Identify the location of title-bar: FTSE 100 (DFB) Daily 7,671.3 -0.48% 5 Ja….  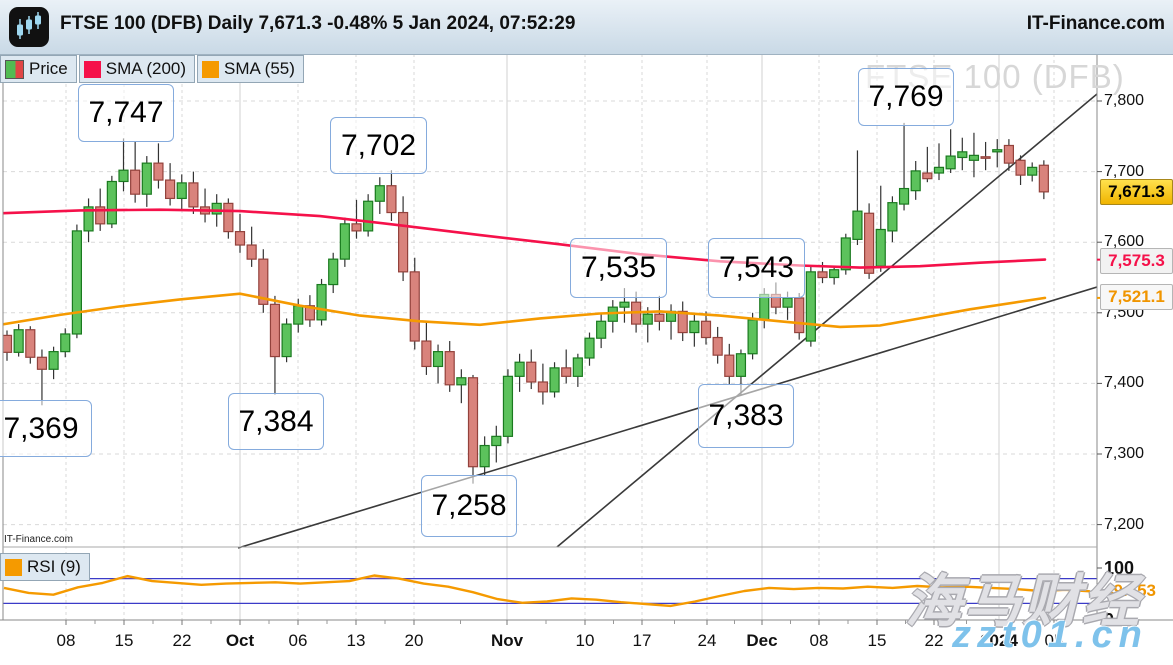
(586, 27).